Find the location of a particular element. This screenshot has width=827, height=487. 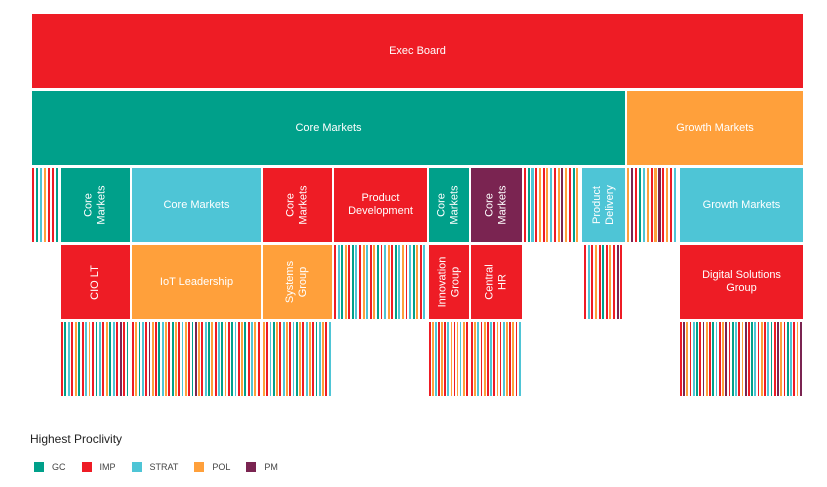

legend-label: PM is located at coordinates (271, 467).